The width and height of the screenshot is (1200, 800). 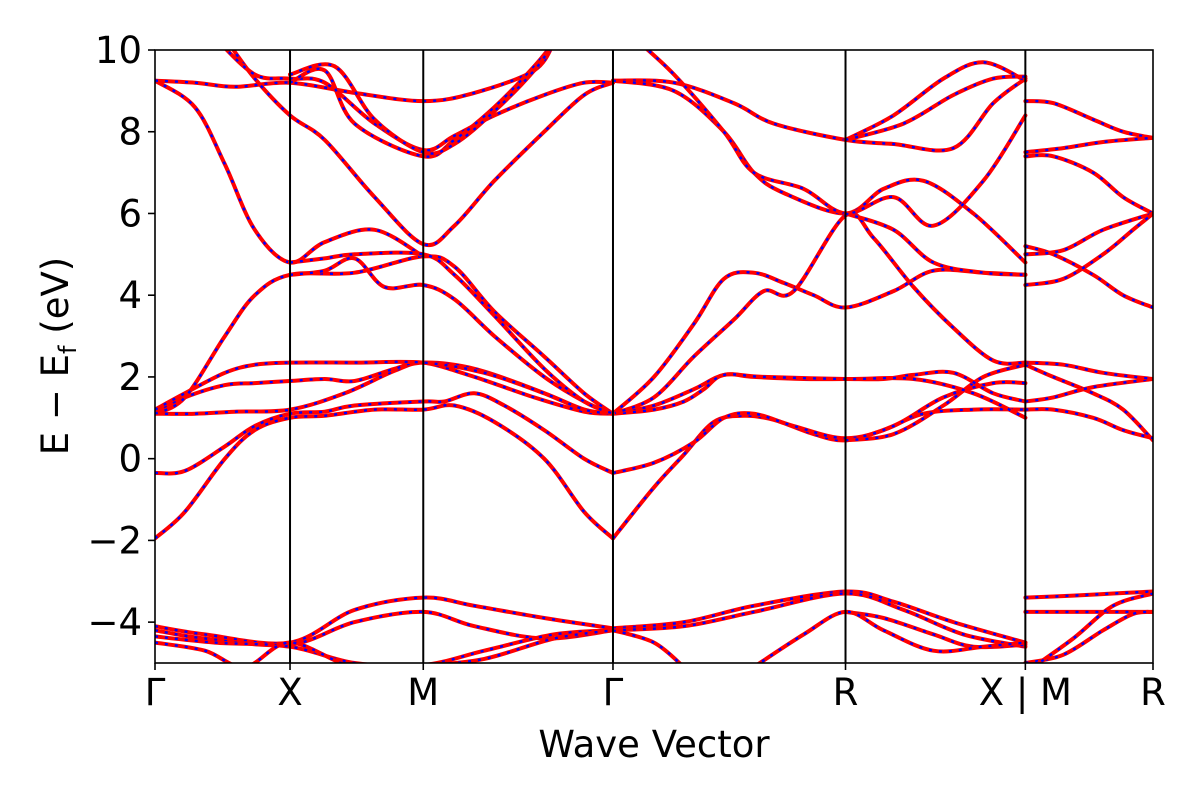 I want to click on band-line-44-dashed, so click(x=935, y=629).